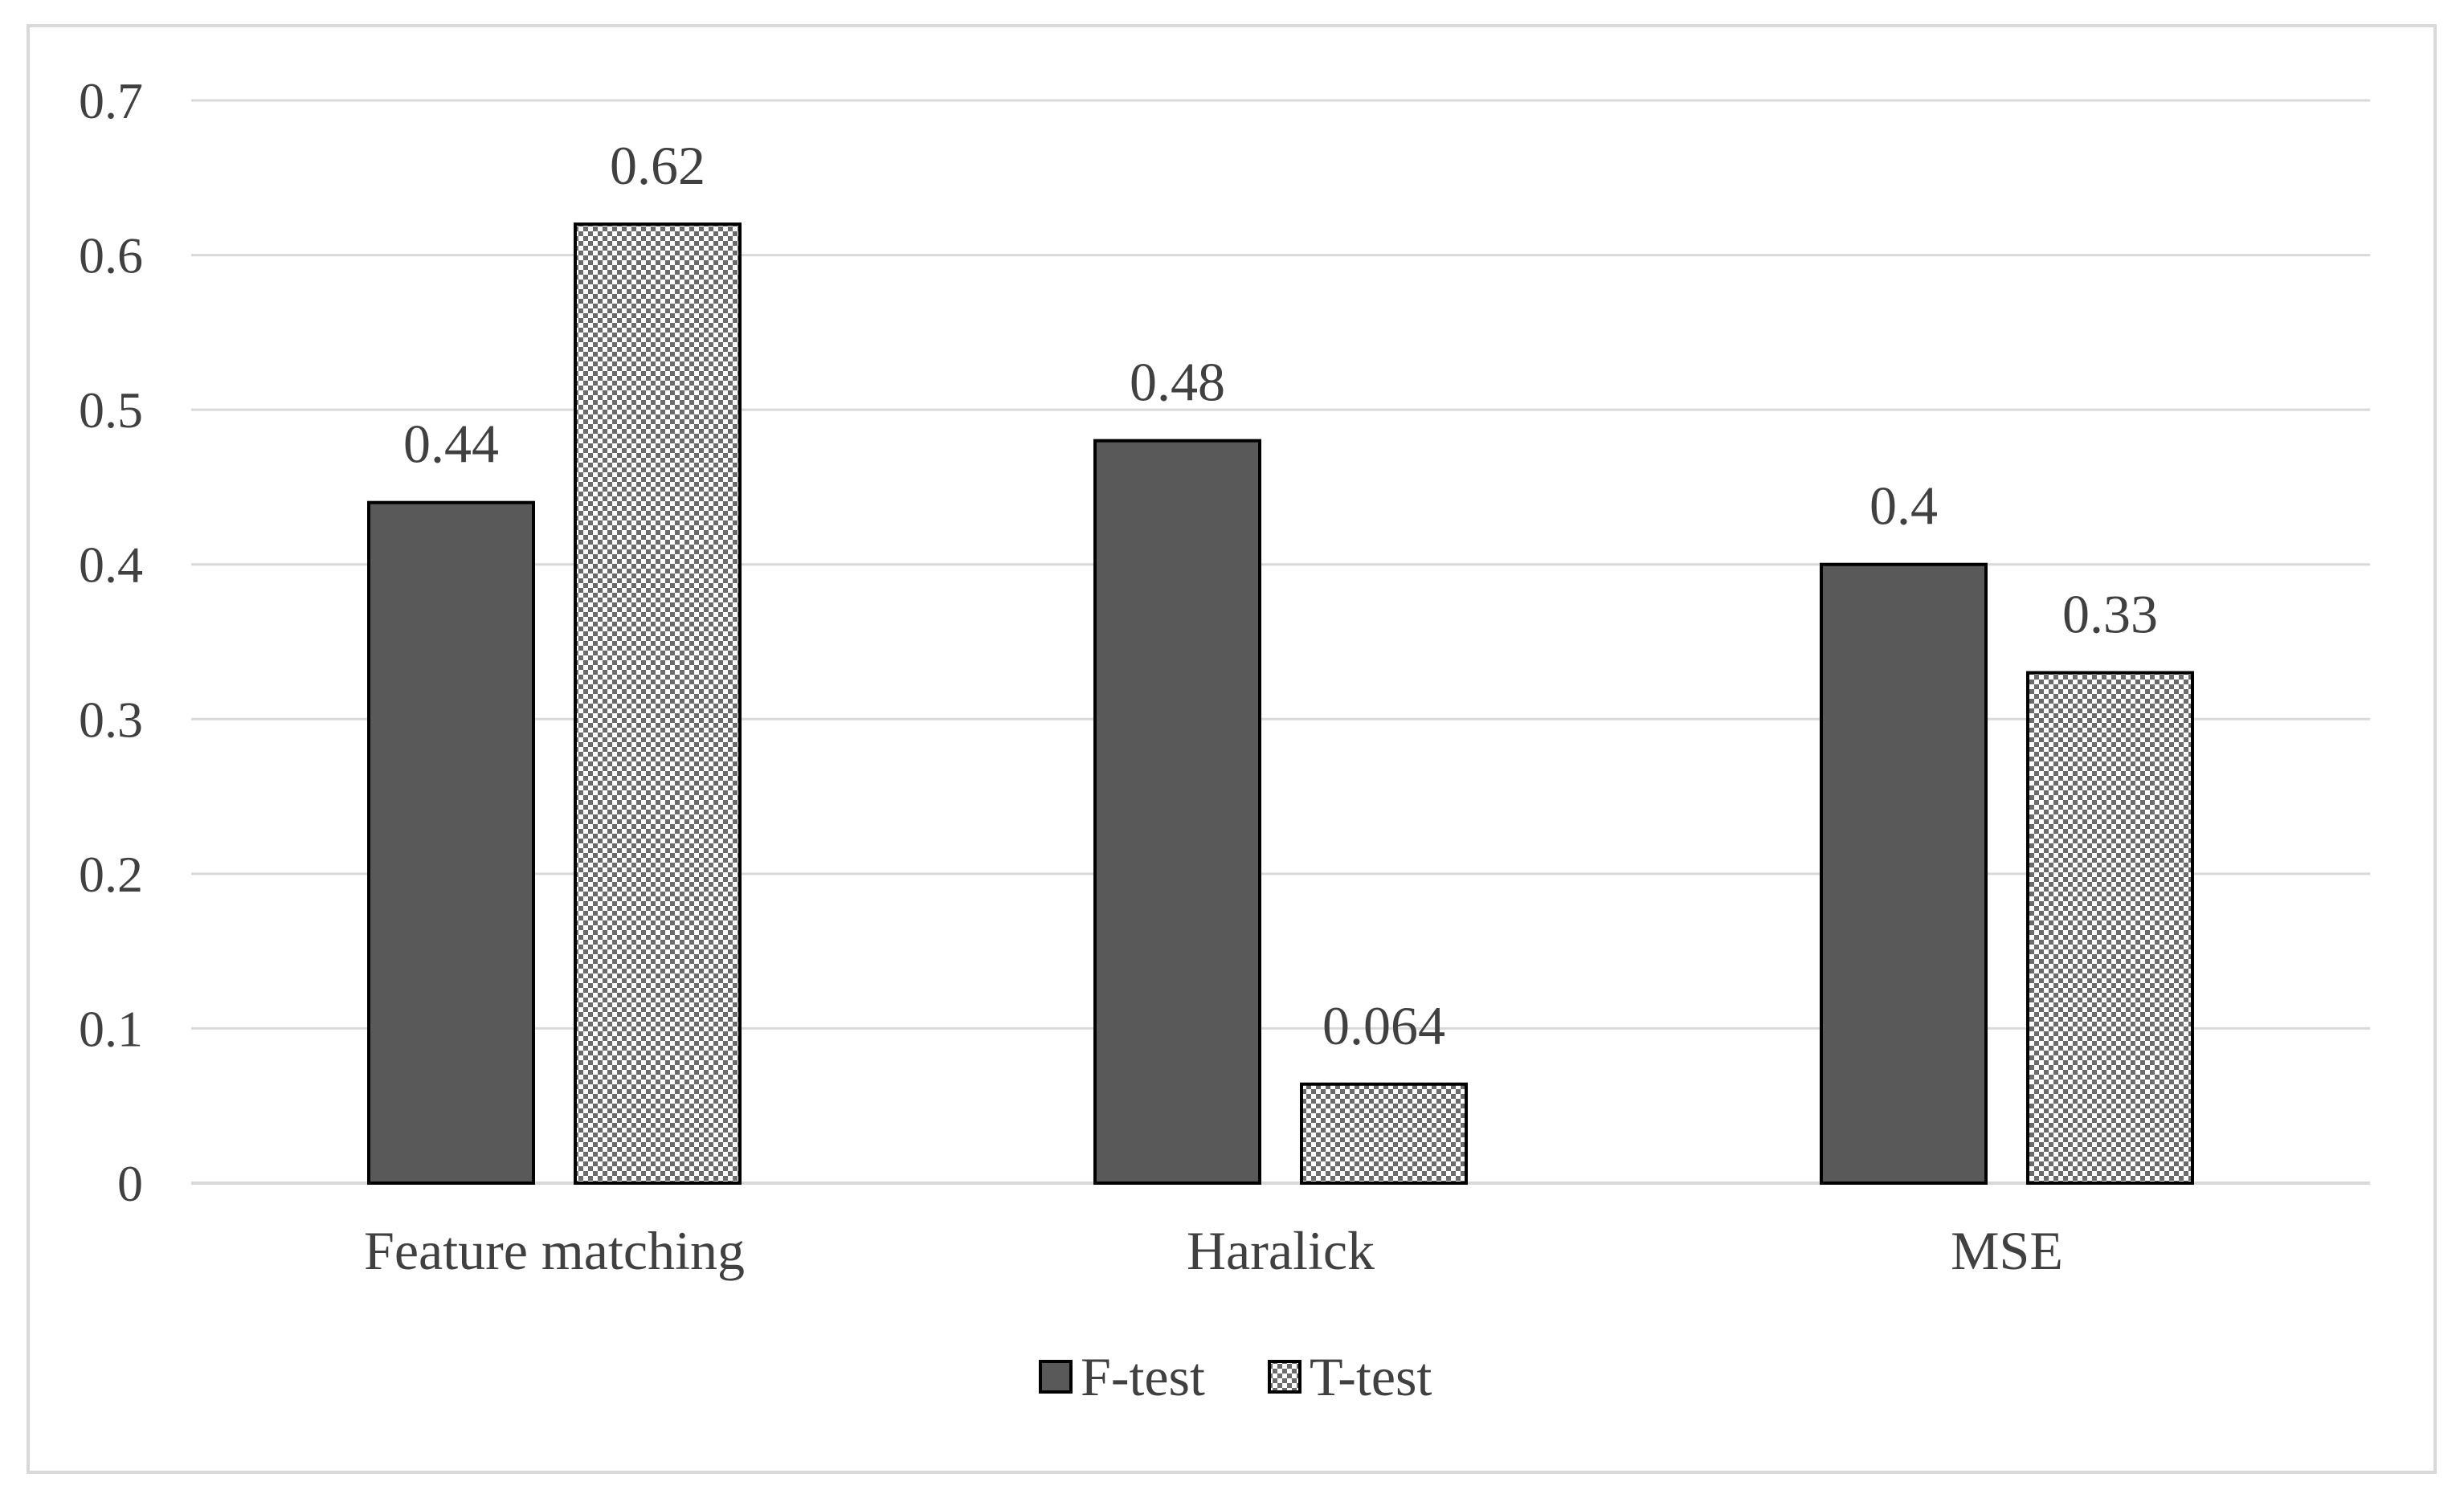 The image size is (2464, 1502). Describe the element at coordinates (1235, 1376) in the screenshot. I see `legend: F-test T-test` at that location.